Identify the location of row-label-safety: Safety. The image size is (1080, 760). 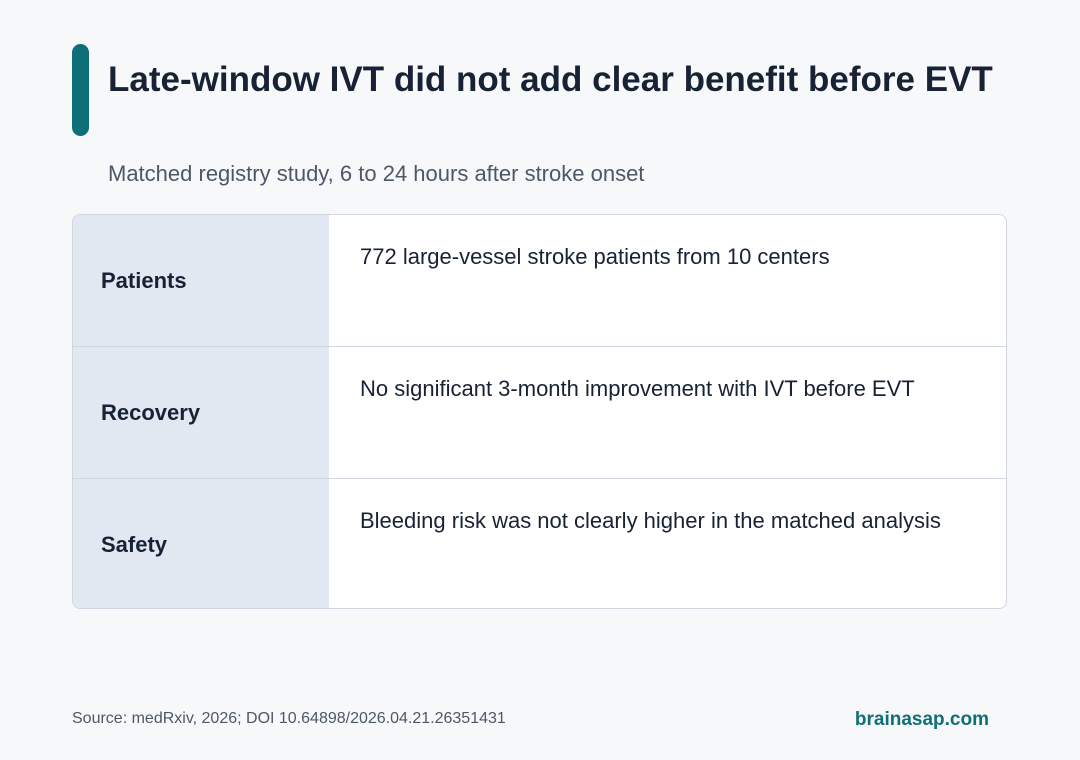
(201, 543).